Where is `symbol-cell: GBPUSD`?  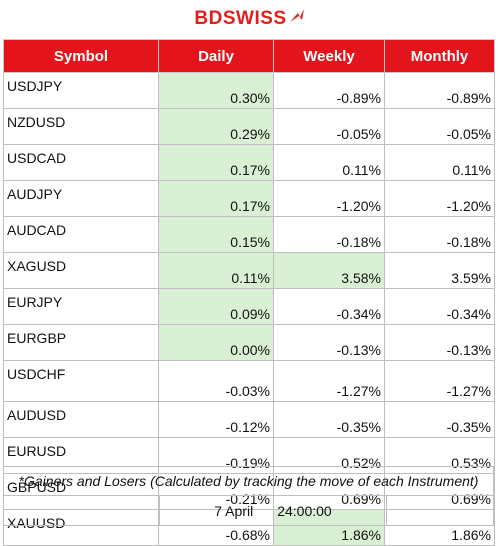 symbol-cell: GBPUSD is located at coordinates (81, 491).